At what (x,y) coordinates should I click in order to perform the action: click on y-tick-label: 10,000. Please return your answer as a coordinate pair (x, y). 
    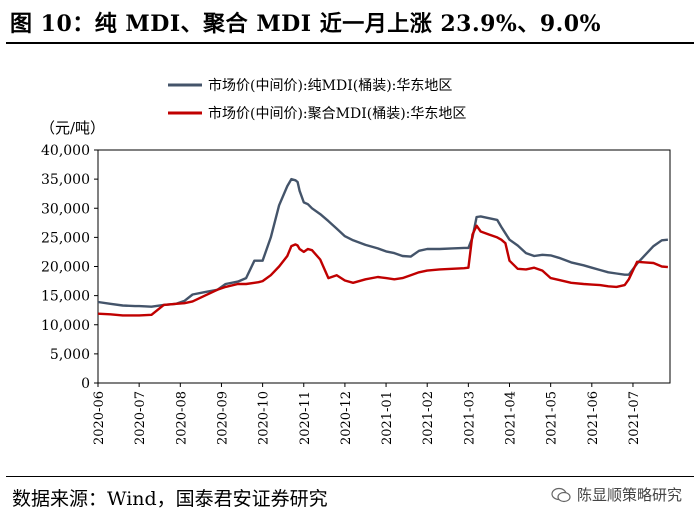
    Looking at the image, I should click on (65, 326).